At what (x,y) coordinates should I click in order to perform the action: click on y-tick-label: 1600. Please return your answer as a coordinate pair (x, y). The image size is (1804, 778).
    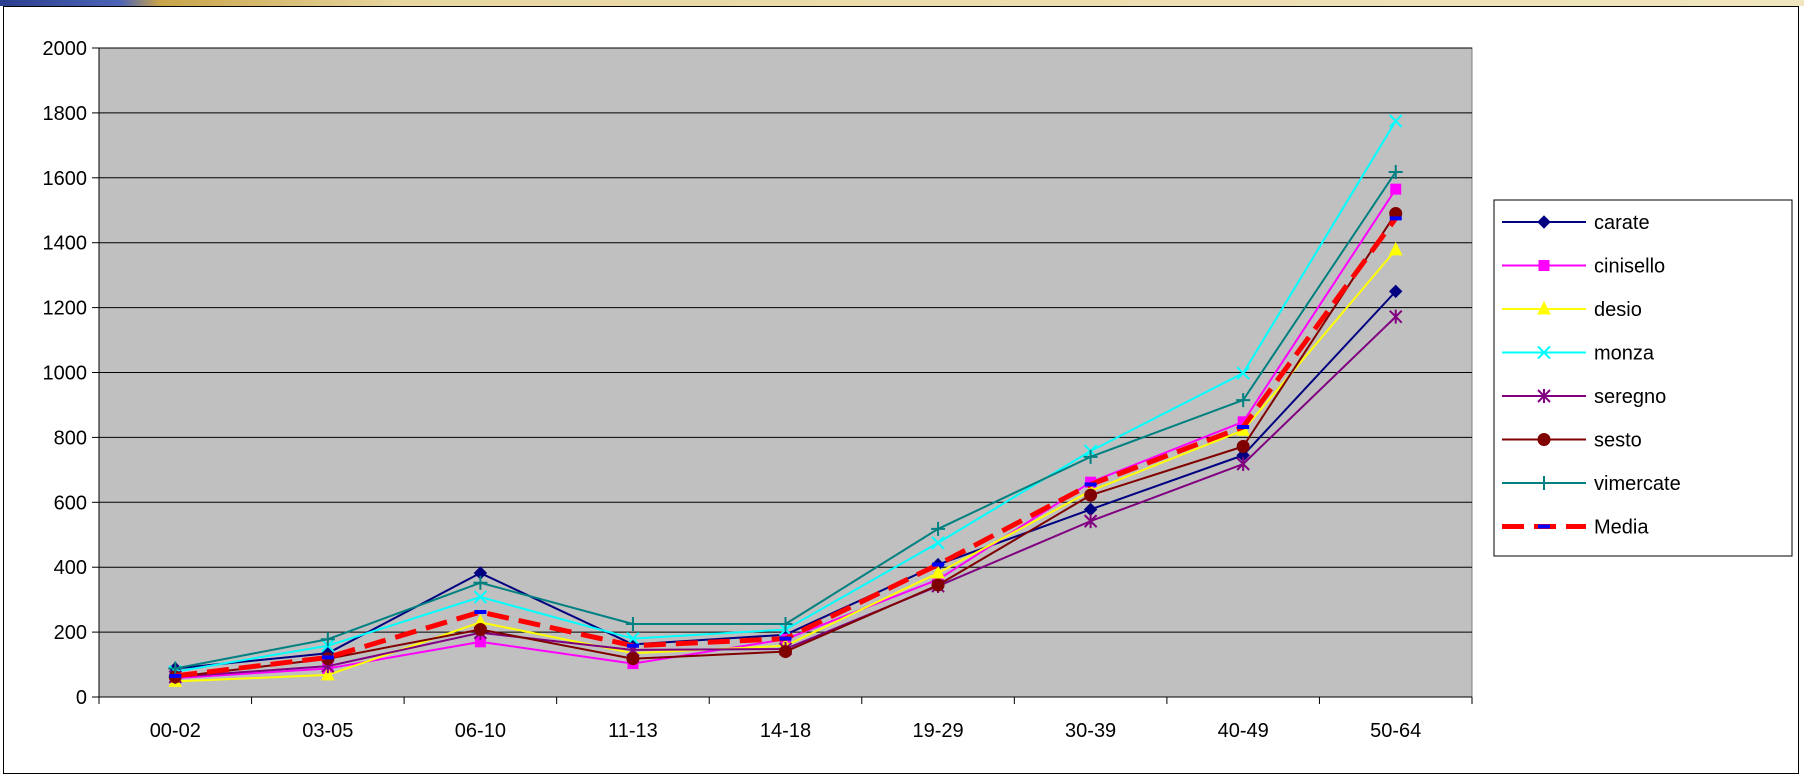
    Looking at the image, I should click on (65, 179).